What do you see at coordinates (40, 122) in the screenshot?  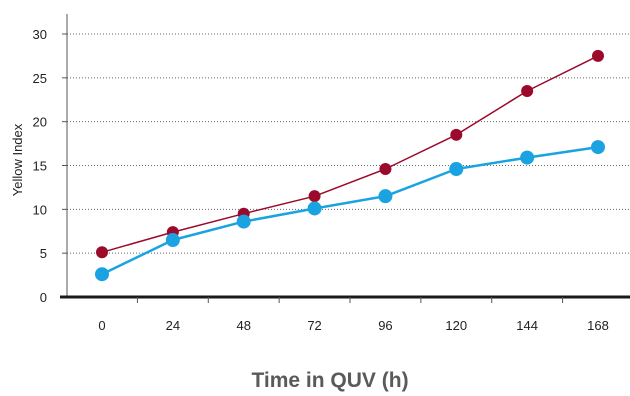 I see `y-tick-label: 20` at bounding box center [40, 122].